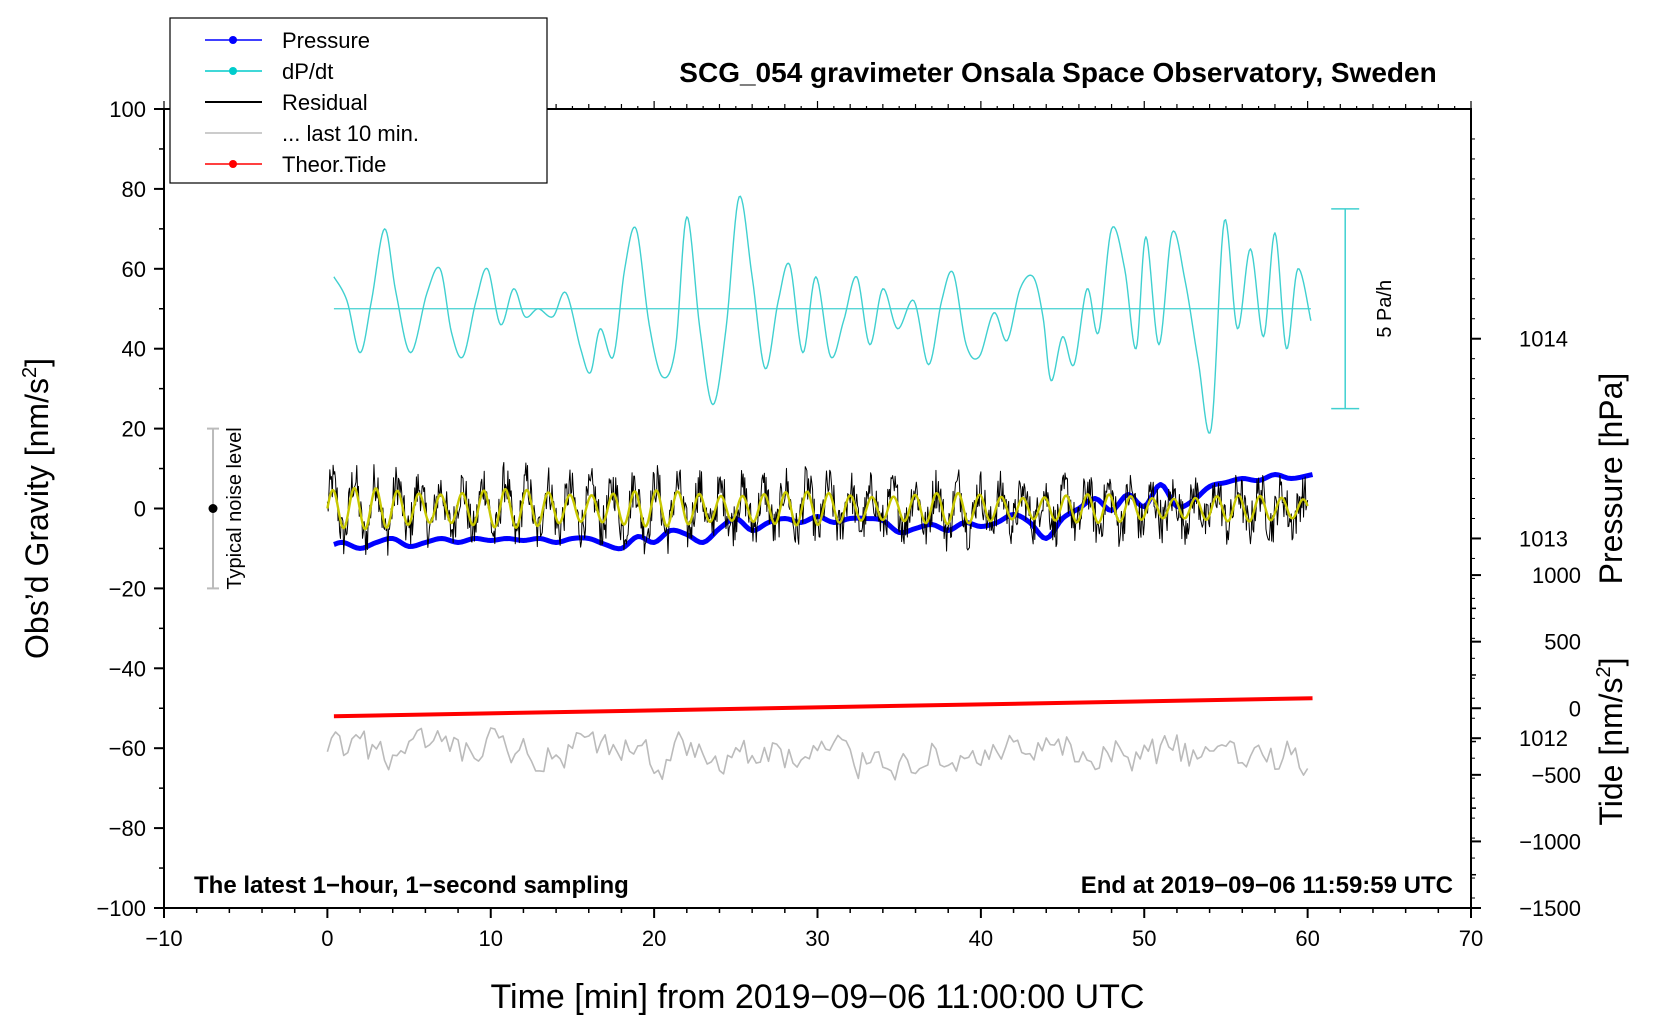 This screenshot has height=1020, width=1660. What do you see at coordinates (1543, 339) in the screenshot?
I see `pressure-tick-label: 1014` at bounding box center [1543, 339].